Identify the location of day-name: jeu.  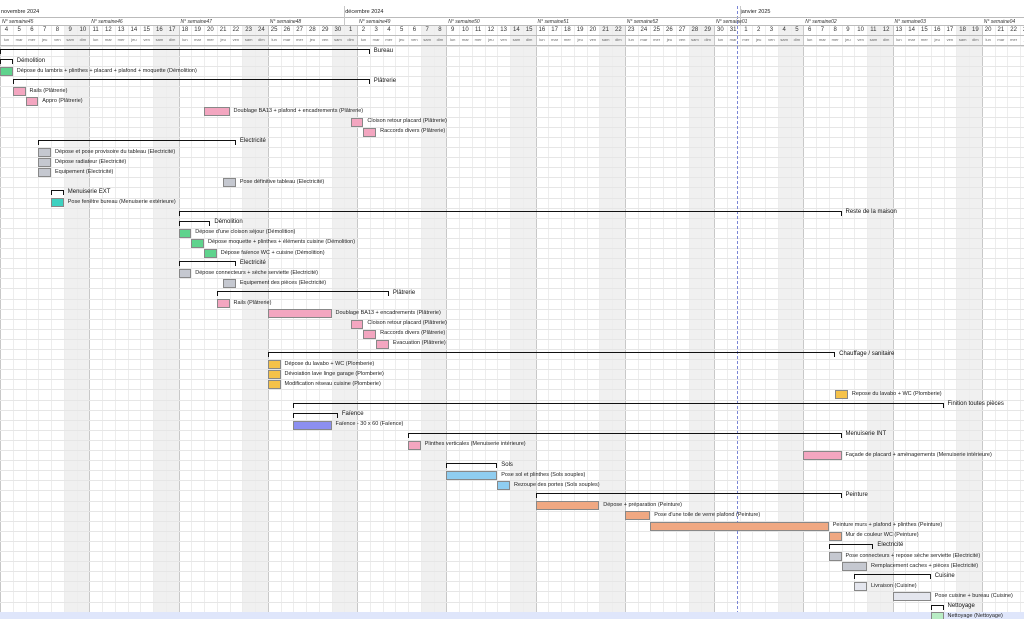
(44, 39).